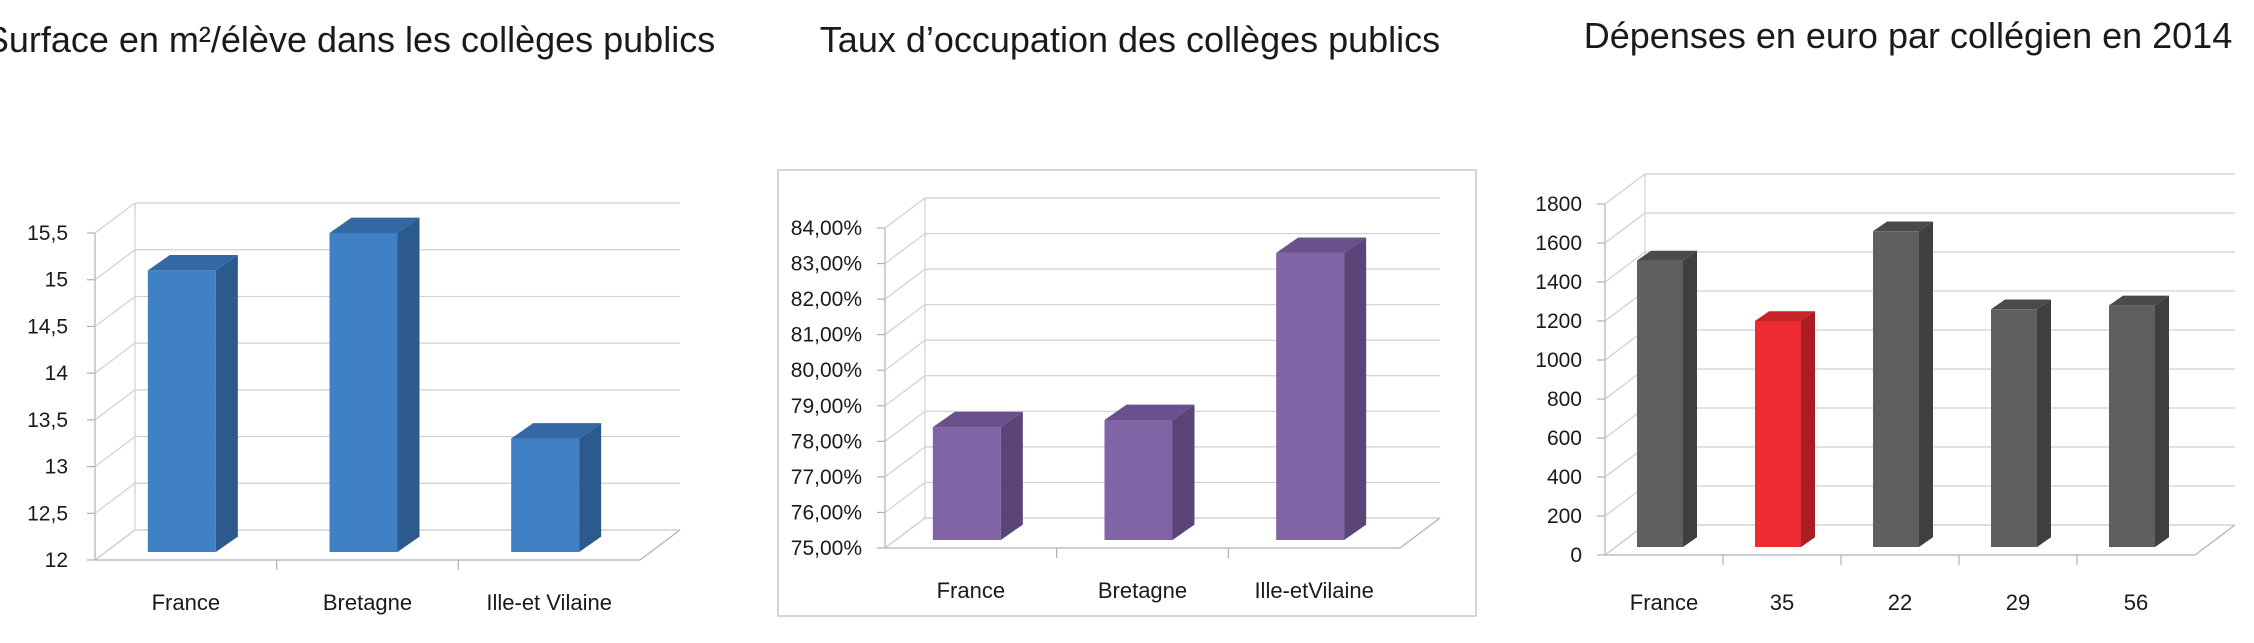  Describe the element at coordinates (549, 602) in the screenshot. I see `x-category-label: Ille-et Vilaine` at that location.